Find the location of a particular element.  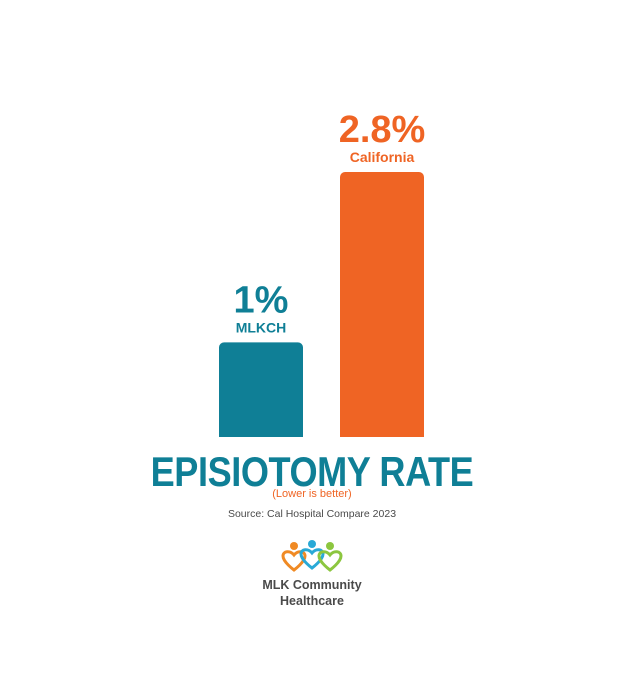

value-label: 1% is located at coordinates (261, 300).